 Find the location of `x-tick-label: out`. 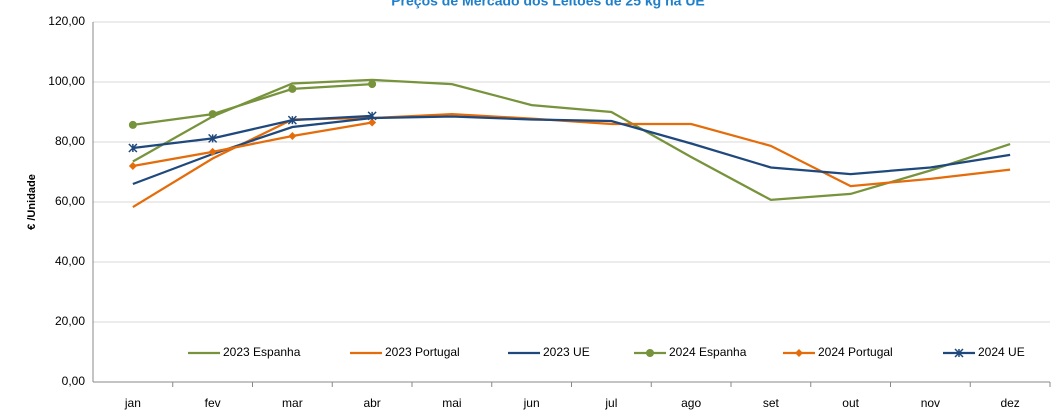

x-tick-label: out is located at coordinates (850, 403).